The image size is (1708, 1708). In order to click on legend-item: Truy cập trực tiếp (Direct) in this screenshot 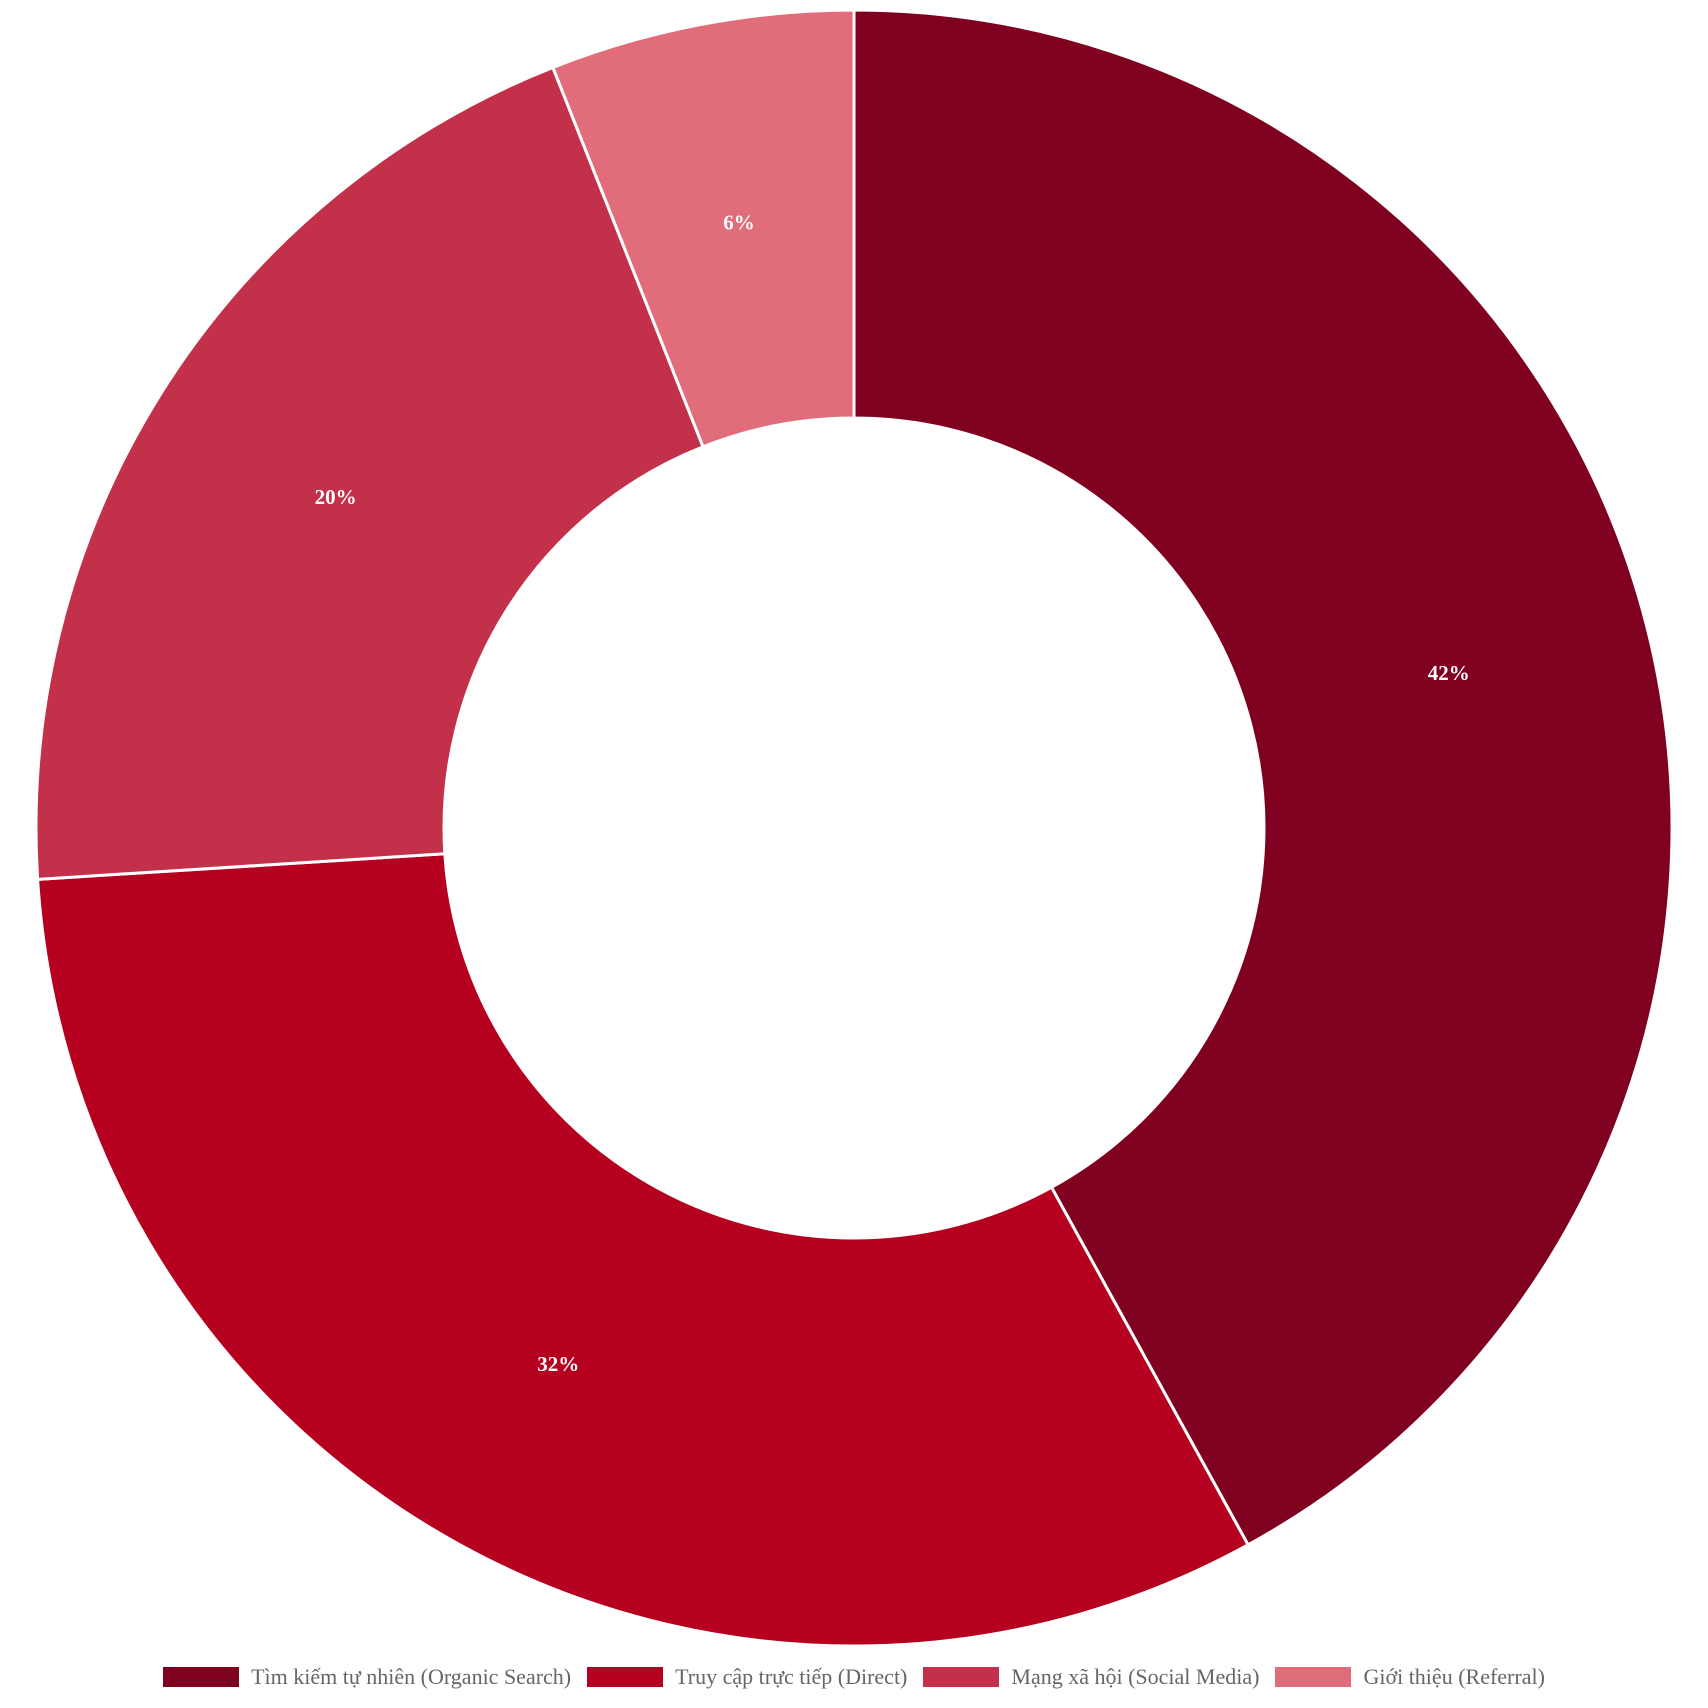, I will do `click(747, 1677)`.